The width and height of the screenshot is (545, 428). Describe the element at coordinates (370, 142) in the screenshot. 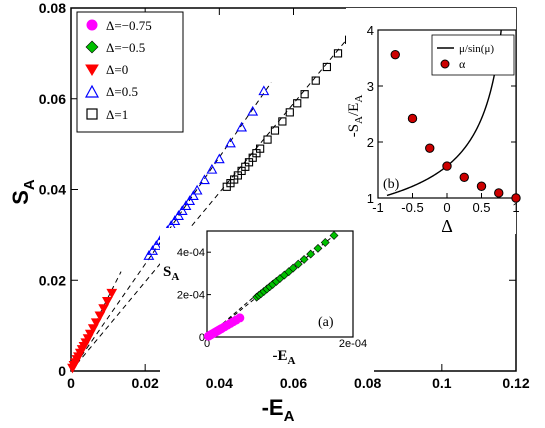

I see `inset-b-y-tick-label: 2` at that location.